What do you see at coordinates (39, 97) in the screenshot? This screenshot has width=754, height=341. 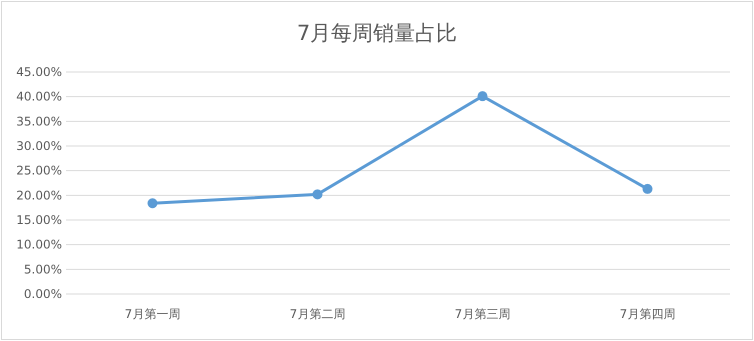 I see `y-tick-label: 40.00%` at bounding box center [39, 97].